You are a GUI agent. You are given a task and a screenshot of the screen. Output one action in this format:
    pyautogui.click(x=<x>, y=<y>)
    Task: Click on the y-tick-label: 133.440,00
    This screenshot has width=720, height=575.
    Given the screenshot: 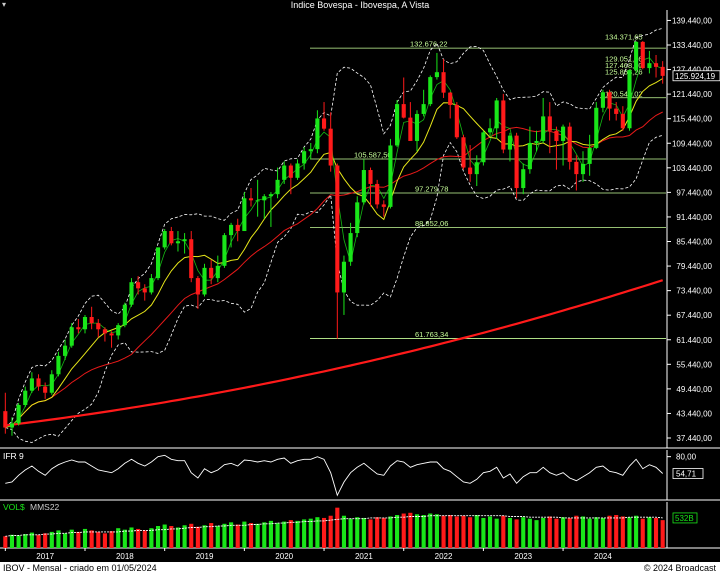 What is the action you would take?
    pyautogui.click(x=692, y=45)
    